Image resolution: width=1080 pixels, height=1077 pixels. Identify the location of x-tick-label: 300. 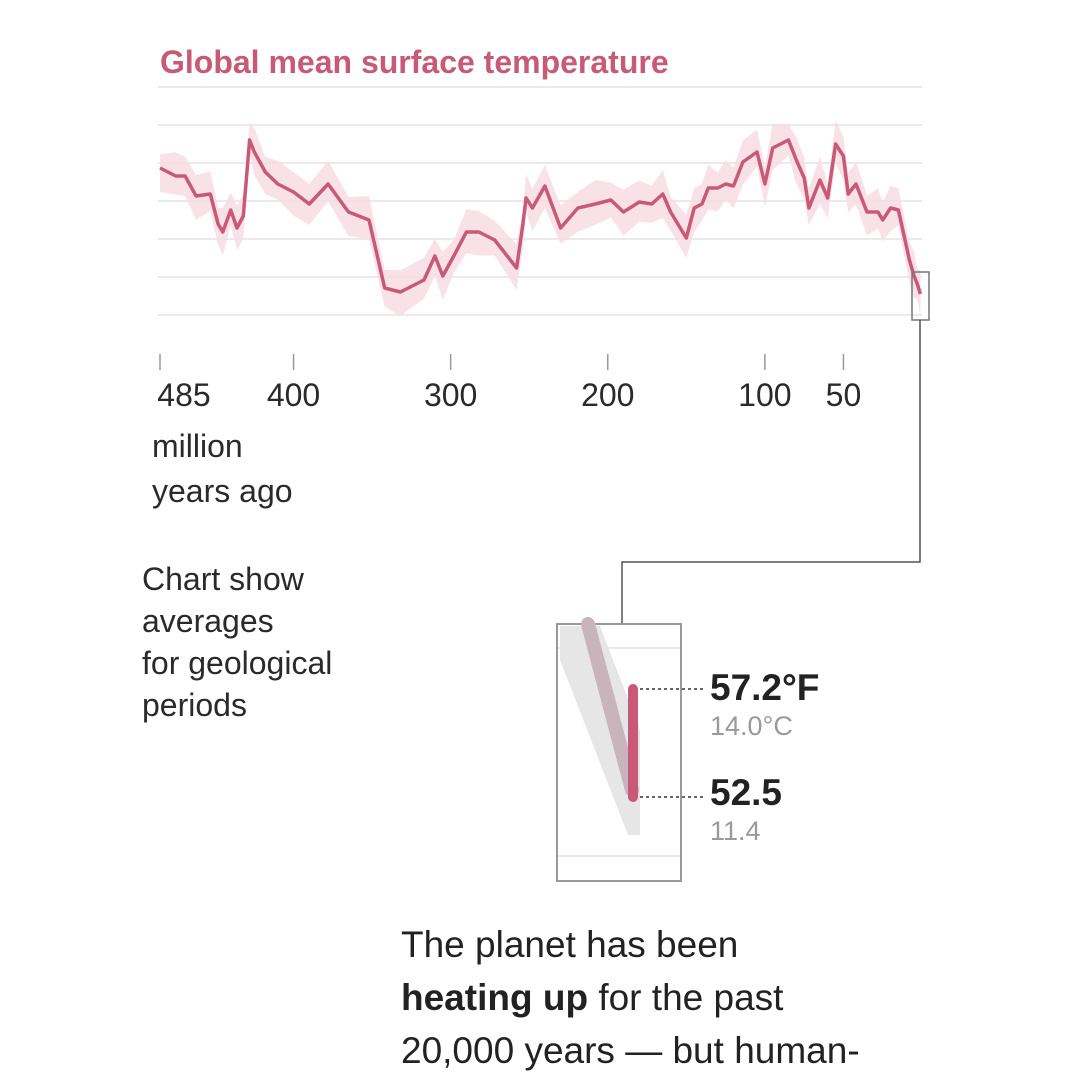
(450, 395).